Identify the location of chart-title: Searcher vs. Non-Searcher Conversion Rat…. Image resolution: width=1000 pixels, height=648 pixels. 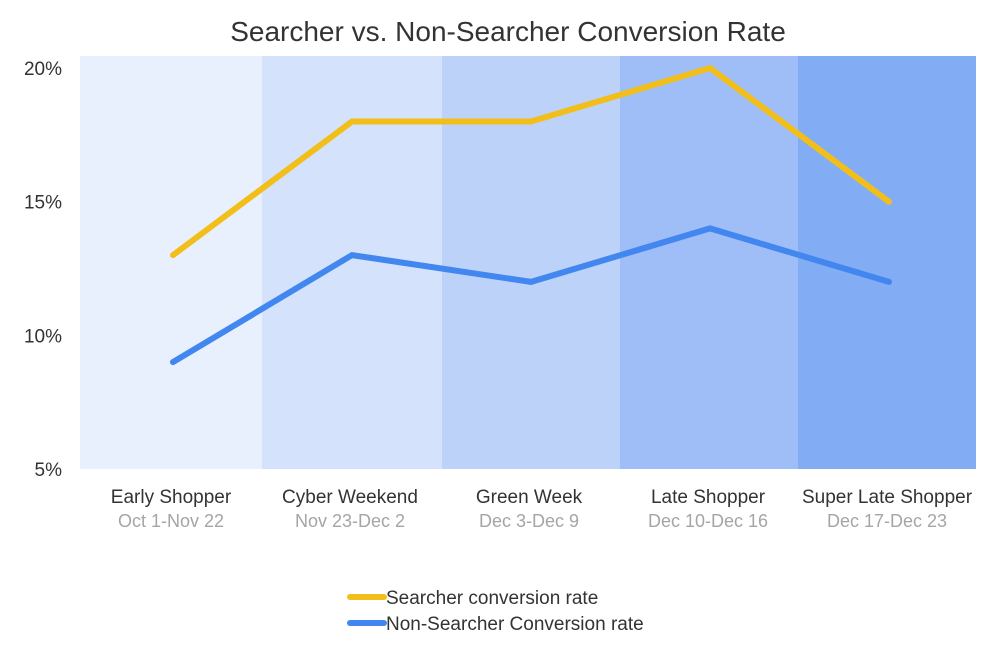
(508, 31).